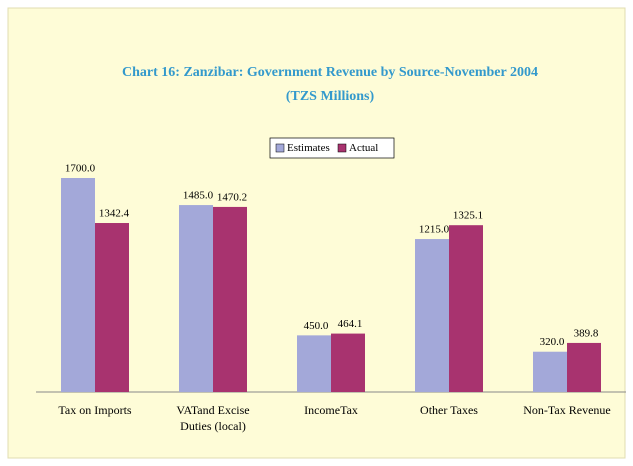 Image resolution: width=633 pixels, height=466 pixels. I want to click on x-tick-label: VATand Excise Duties (local), so click(213, 418).